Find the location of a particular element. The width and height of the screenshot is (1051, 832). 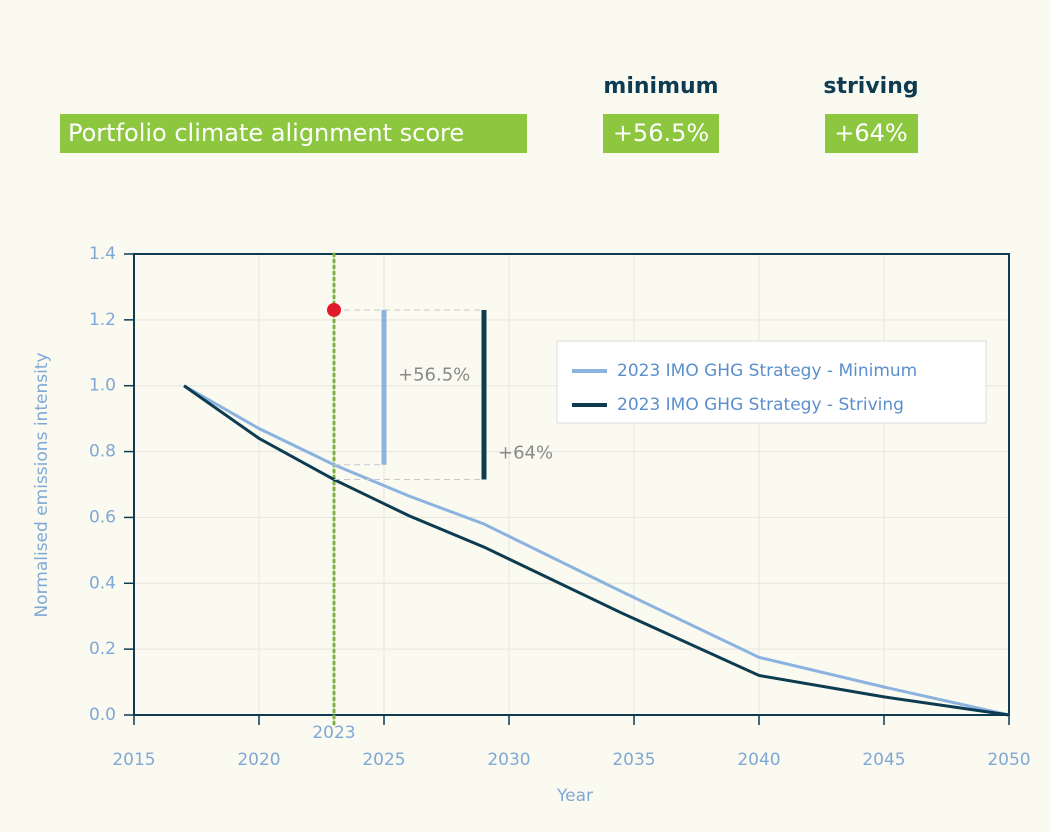

y-tick-label: 0.0 is located at coordinates (102, 715).